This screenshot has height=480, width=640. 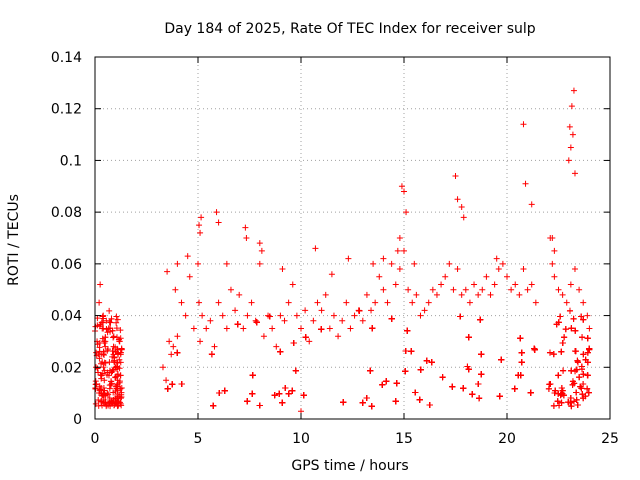 I want to click on x-axis-label: GPS time / hours, so click(x=349, y=466).